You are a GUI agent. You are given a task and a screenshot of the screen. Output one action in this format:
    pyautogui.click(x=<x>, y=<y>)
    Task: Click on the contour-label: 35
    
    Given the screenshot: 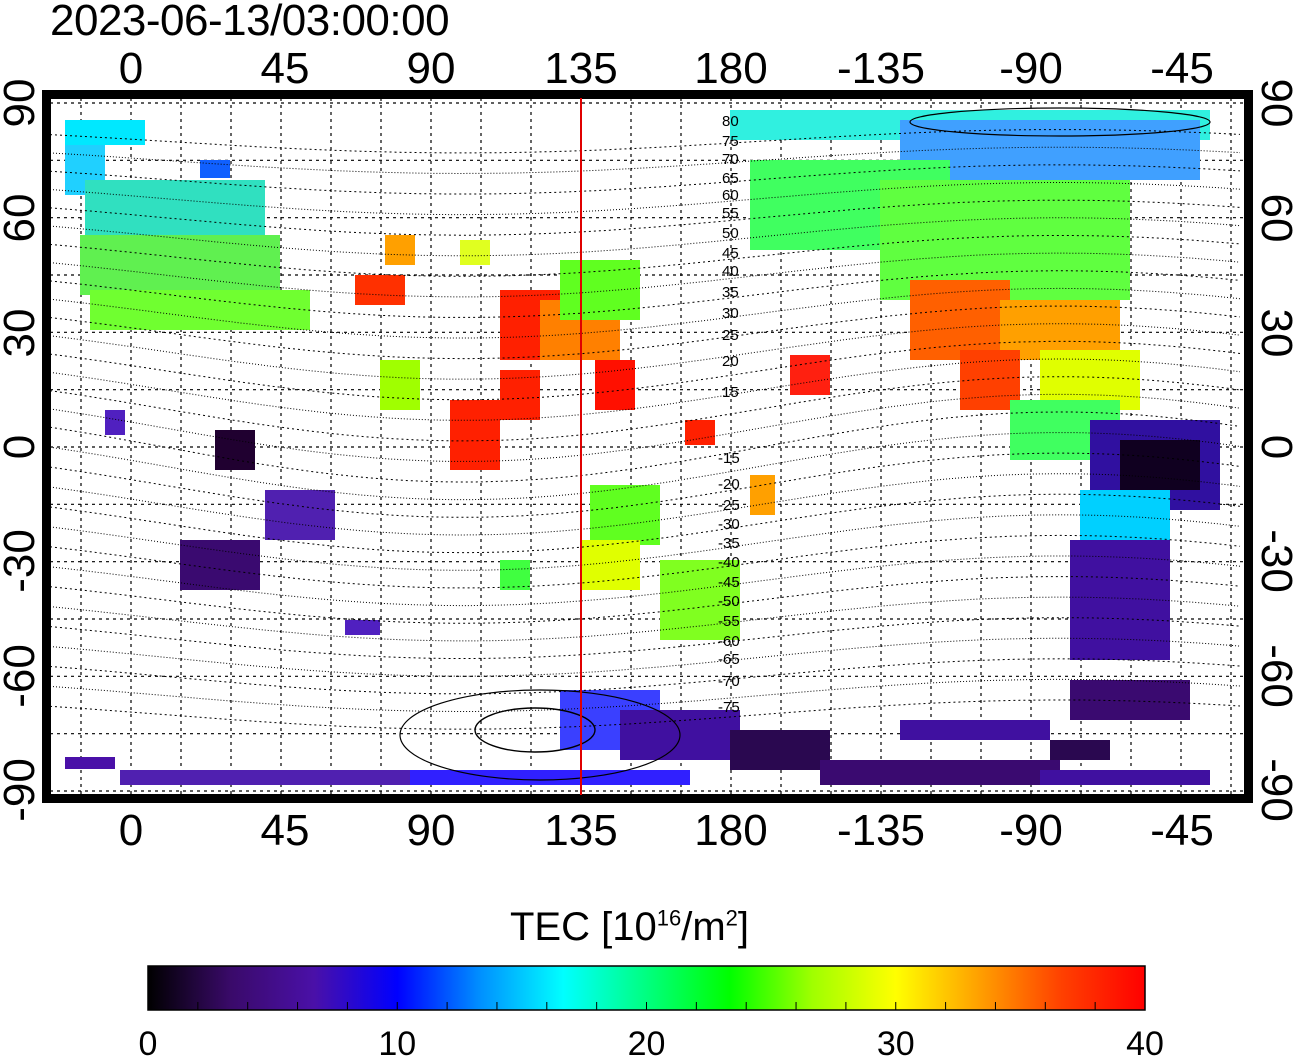 What is the action you would take?
    pyautogui.click(x=730, y=292)
    